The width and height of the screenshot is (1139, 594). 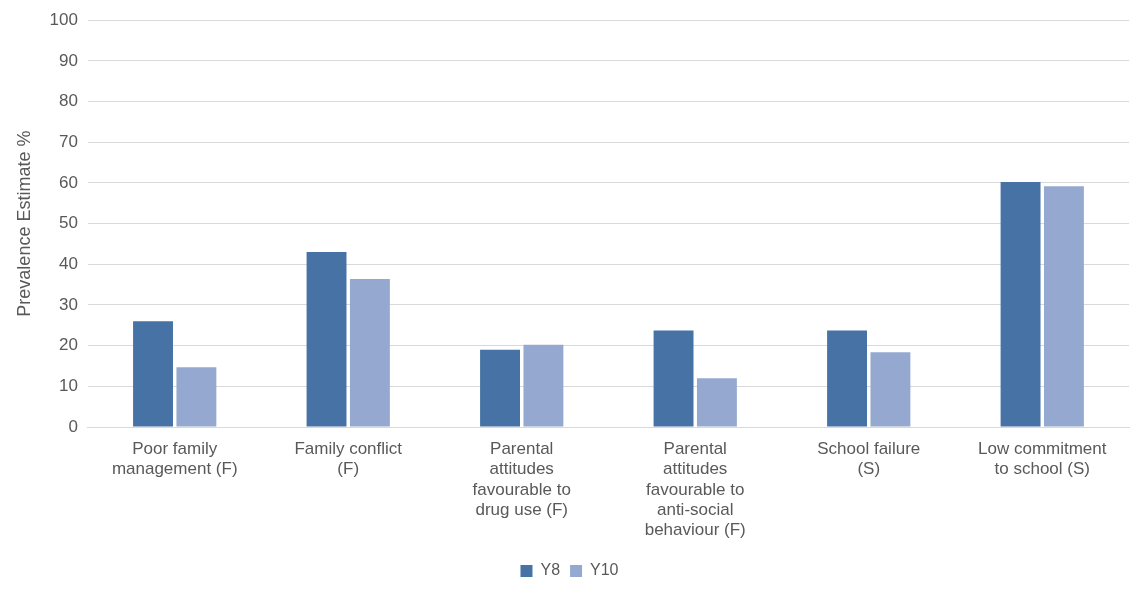 What do you see at coordinates (23, 223) in the screenshot?
I see `y-axis-title: Prevalence Estimate %` at bounding box center [23, 223].